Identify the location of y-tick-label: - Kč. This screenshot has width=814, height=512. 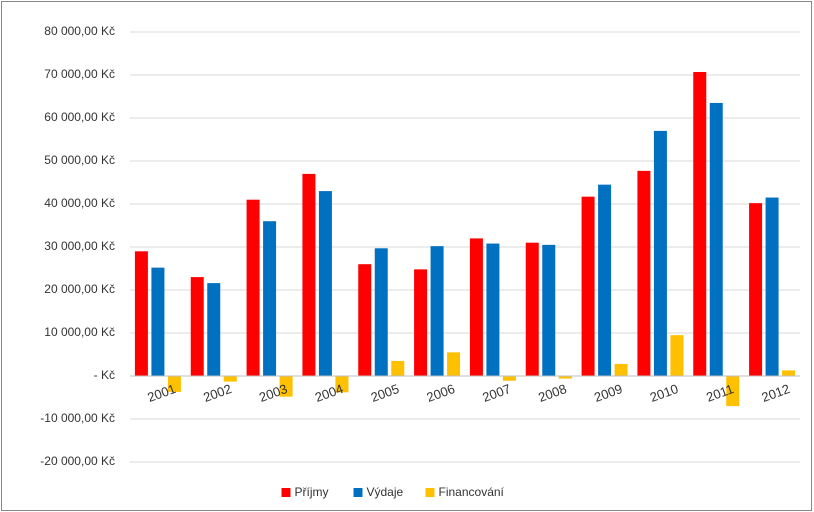
(104, 375).